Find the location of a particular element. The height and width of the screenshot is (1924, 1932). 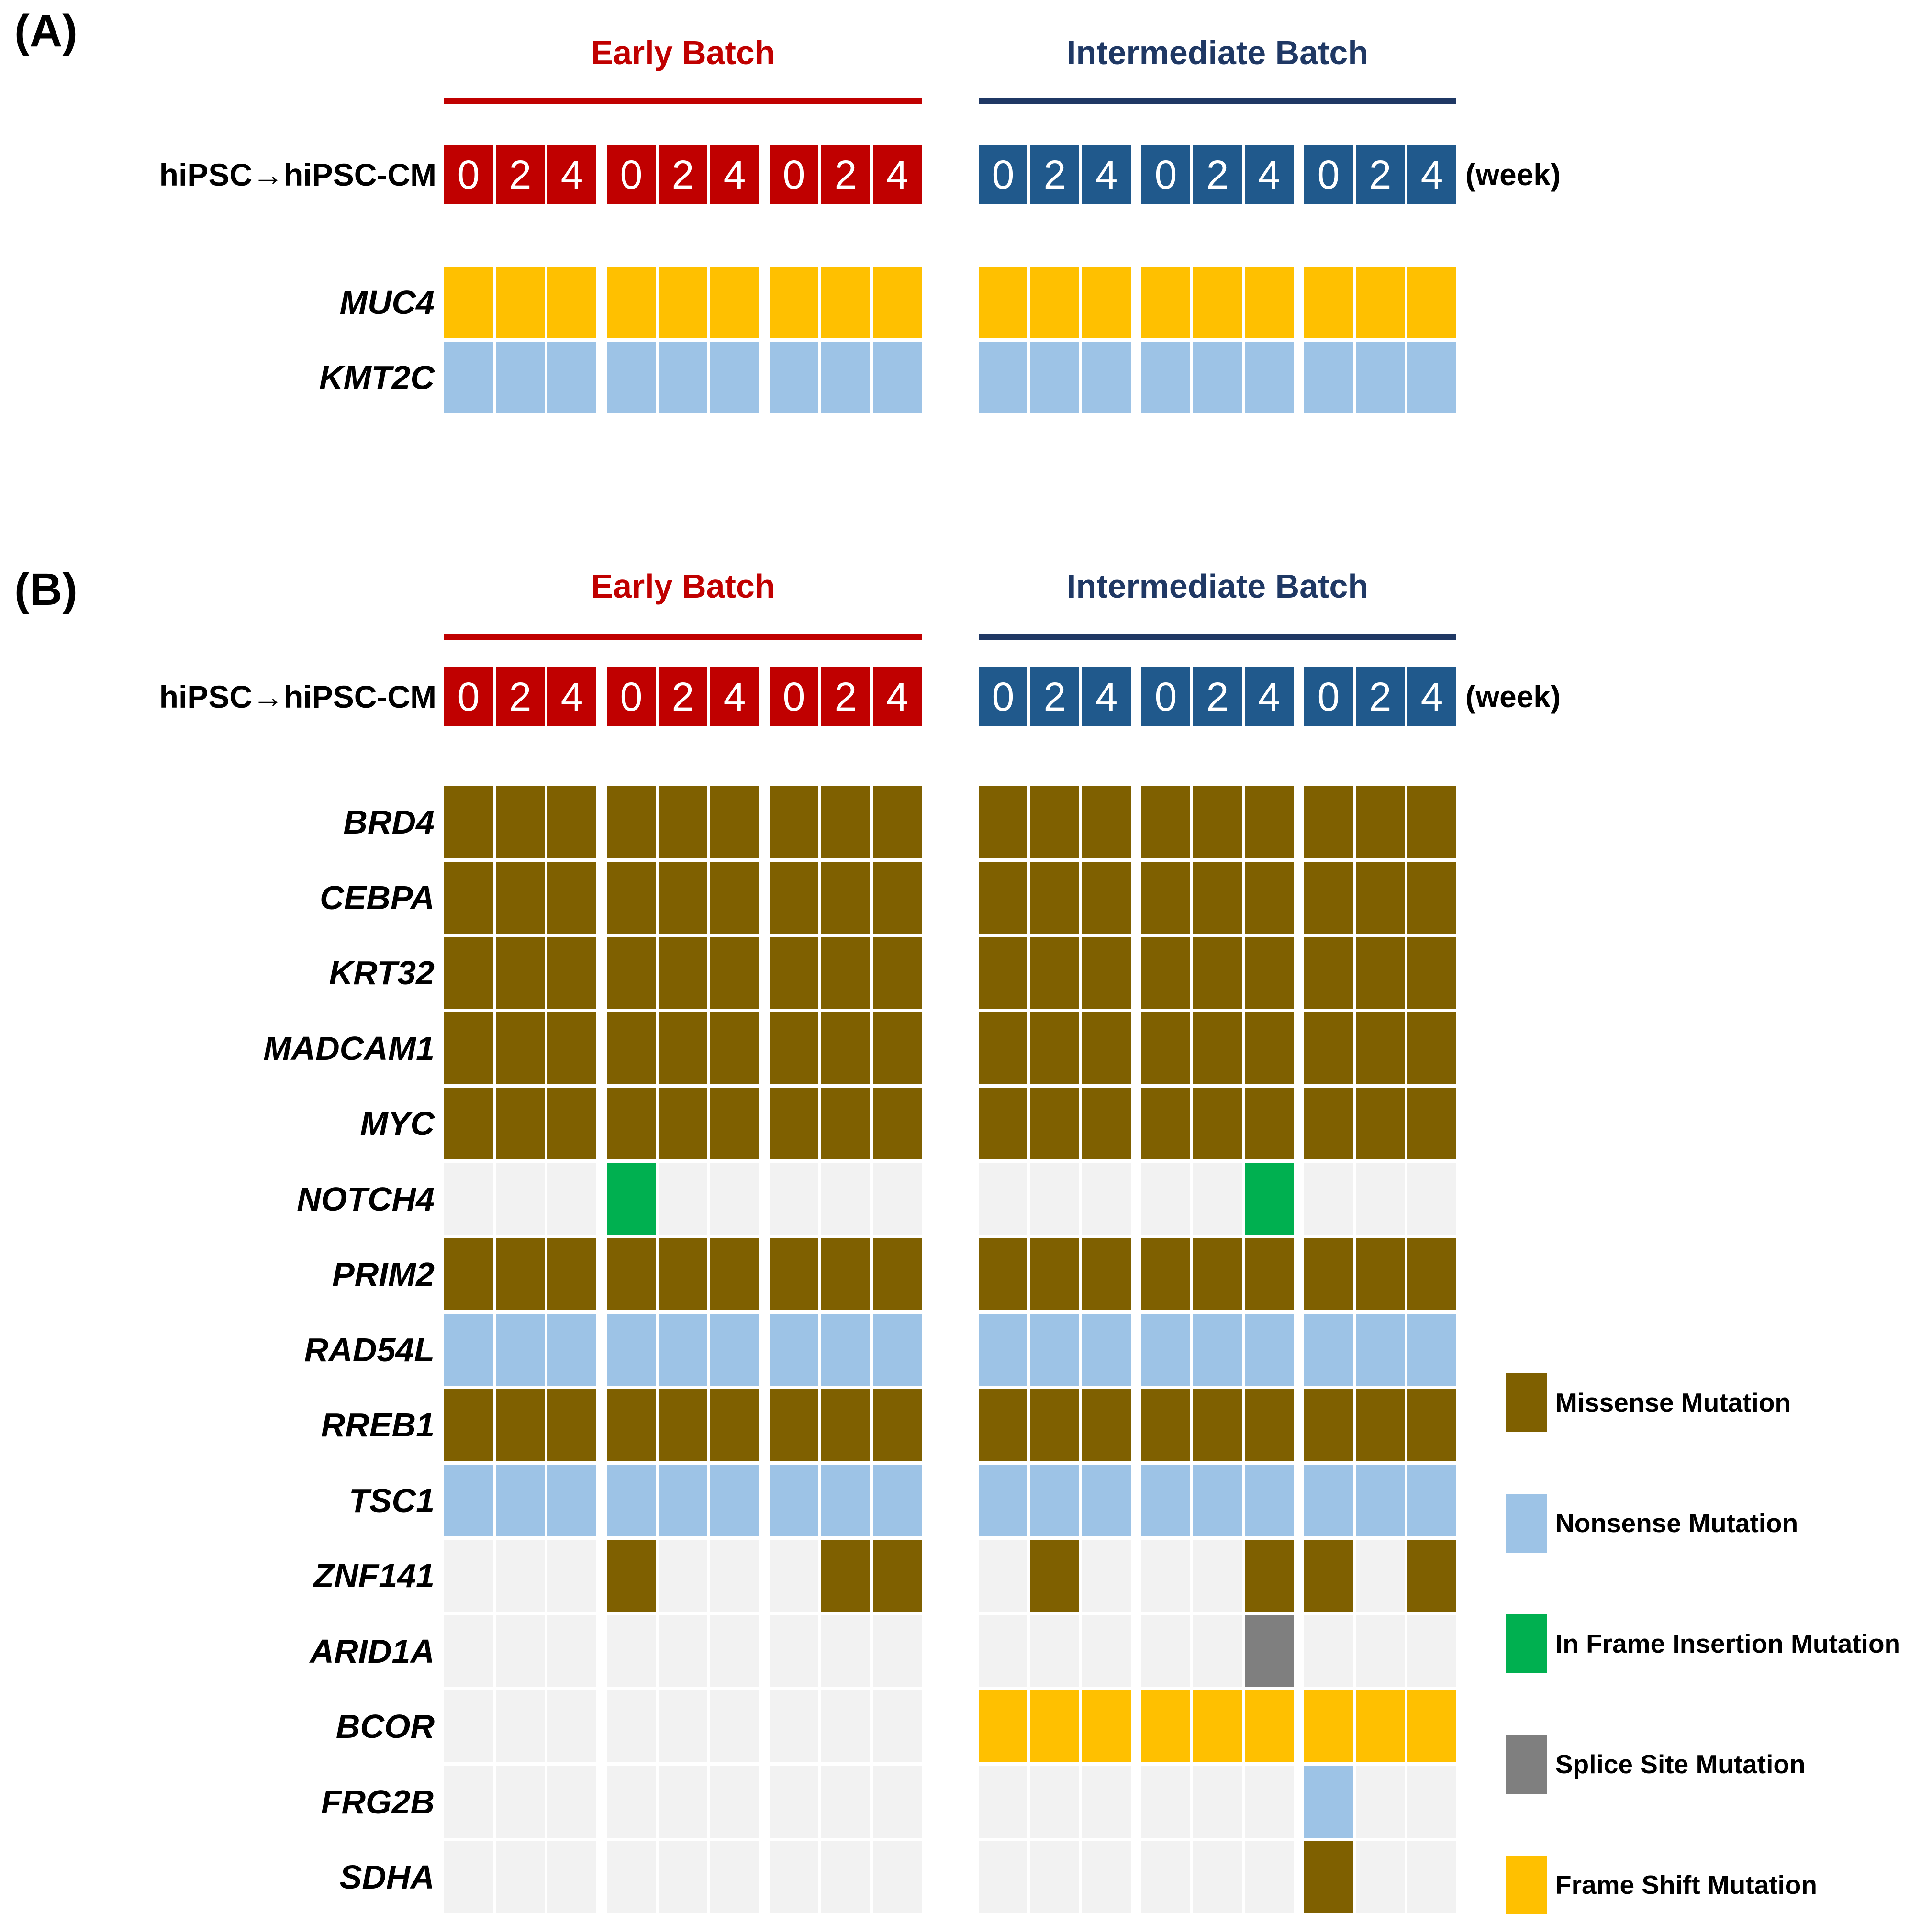

gene-label: PRIM2 is located at coordinates (383, 1274).